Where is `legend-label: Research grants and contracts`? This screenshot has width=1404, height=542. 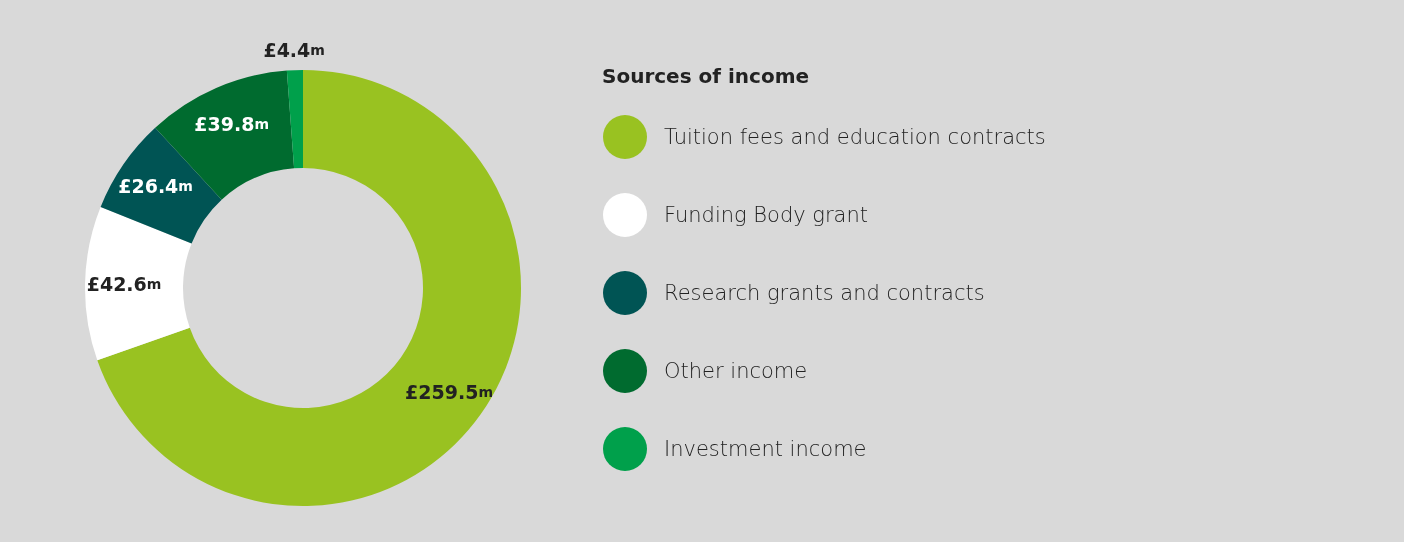 legend-label: Research grants and contracts is located at coordinates (824, 293).